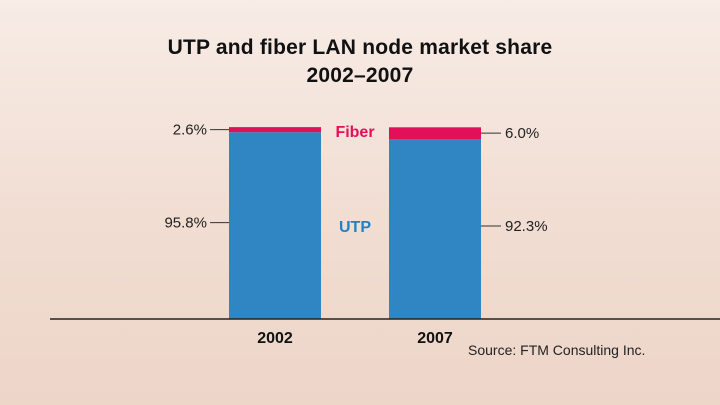  What do you see at coordinates (435, 338) in the screenshot?
I see `x-tick-label-2007: 2007` at bounding box center [435, 338].